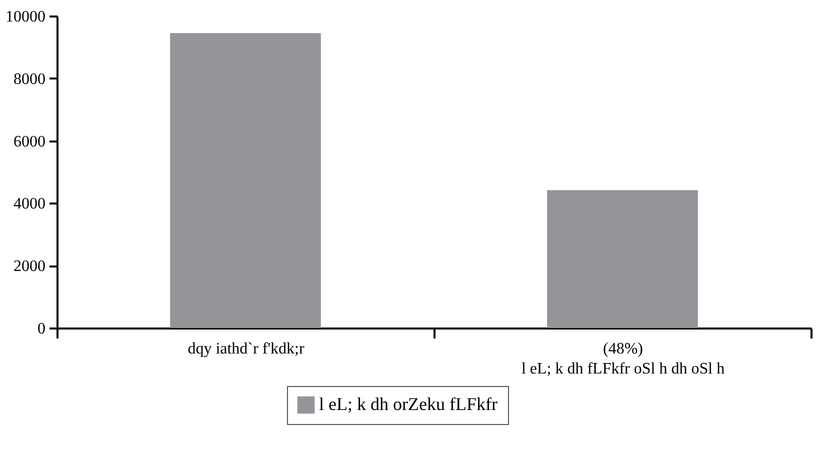 The image size is (834, 451). What do you see at coordinates (30, 79) in the screenshot?
I see `y-tick-label: 8000` at bounding box center [30, 79].